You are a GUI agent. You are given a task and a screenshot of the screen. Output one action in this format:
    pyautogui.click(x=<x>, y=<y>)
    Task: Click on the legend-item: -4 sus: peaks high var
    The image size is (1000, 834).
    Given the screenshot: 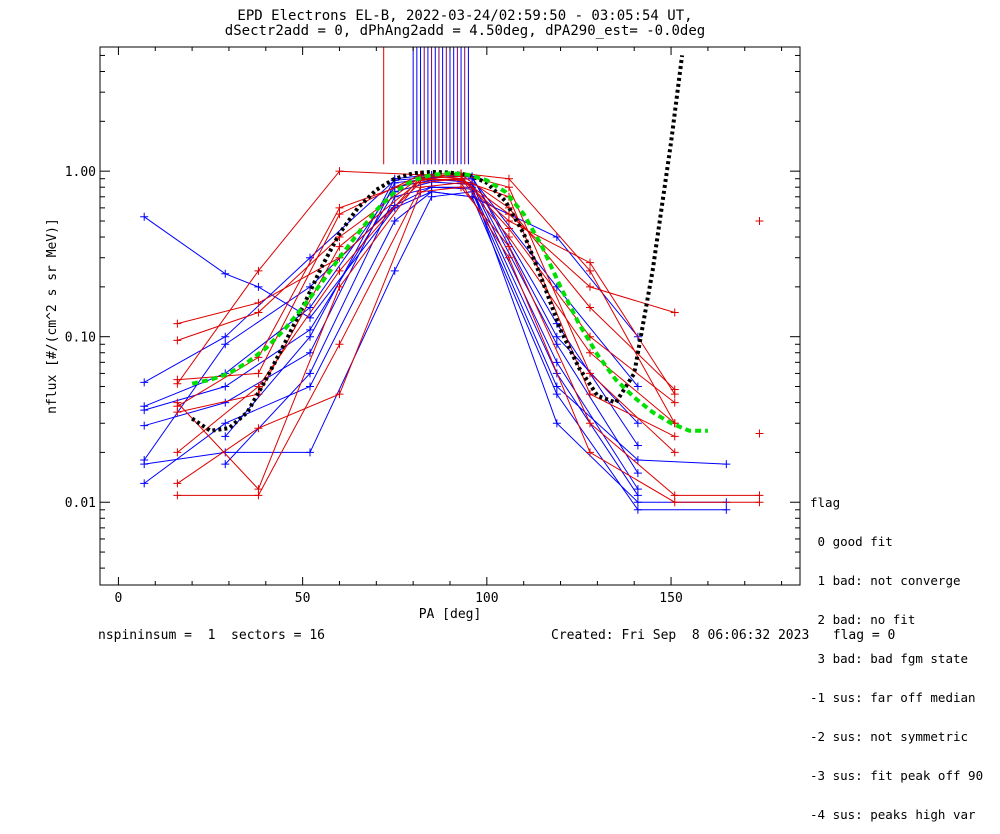 What is the action you would take?
    pyautogui.click(x=893, y=814)
    